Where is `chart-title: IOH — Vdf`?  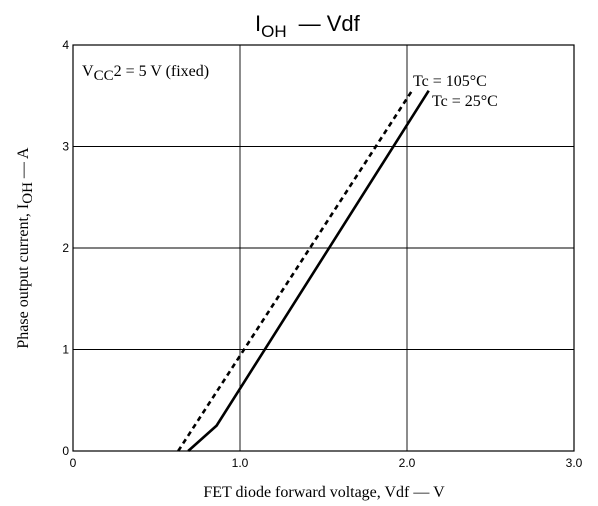 chart-title: IOH — Vdf is located at coordinates (308, 26).